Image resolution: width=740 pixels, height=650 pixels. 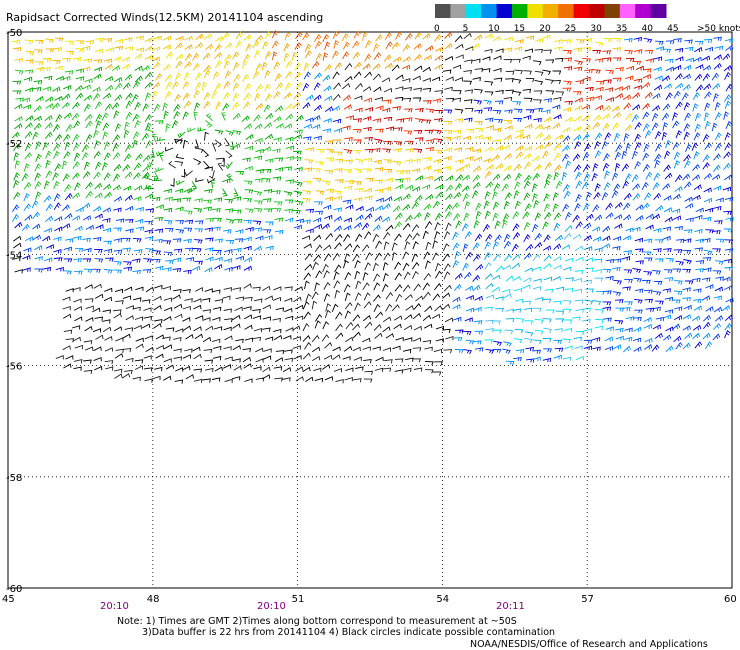 I want to click on pass-time-2: 20:10, so click(x=271, y=606).